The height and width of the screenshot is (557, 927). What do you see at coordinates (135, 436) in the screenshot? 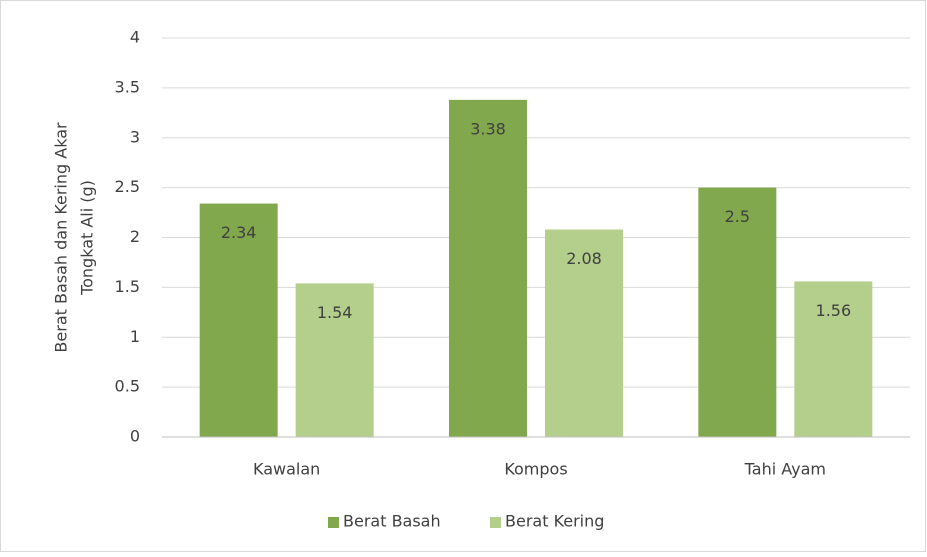
I see `y-tick-label: 0` at bounding box center [135, 436].